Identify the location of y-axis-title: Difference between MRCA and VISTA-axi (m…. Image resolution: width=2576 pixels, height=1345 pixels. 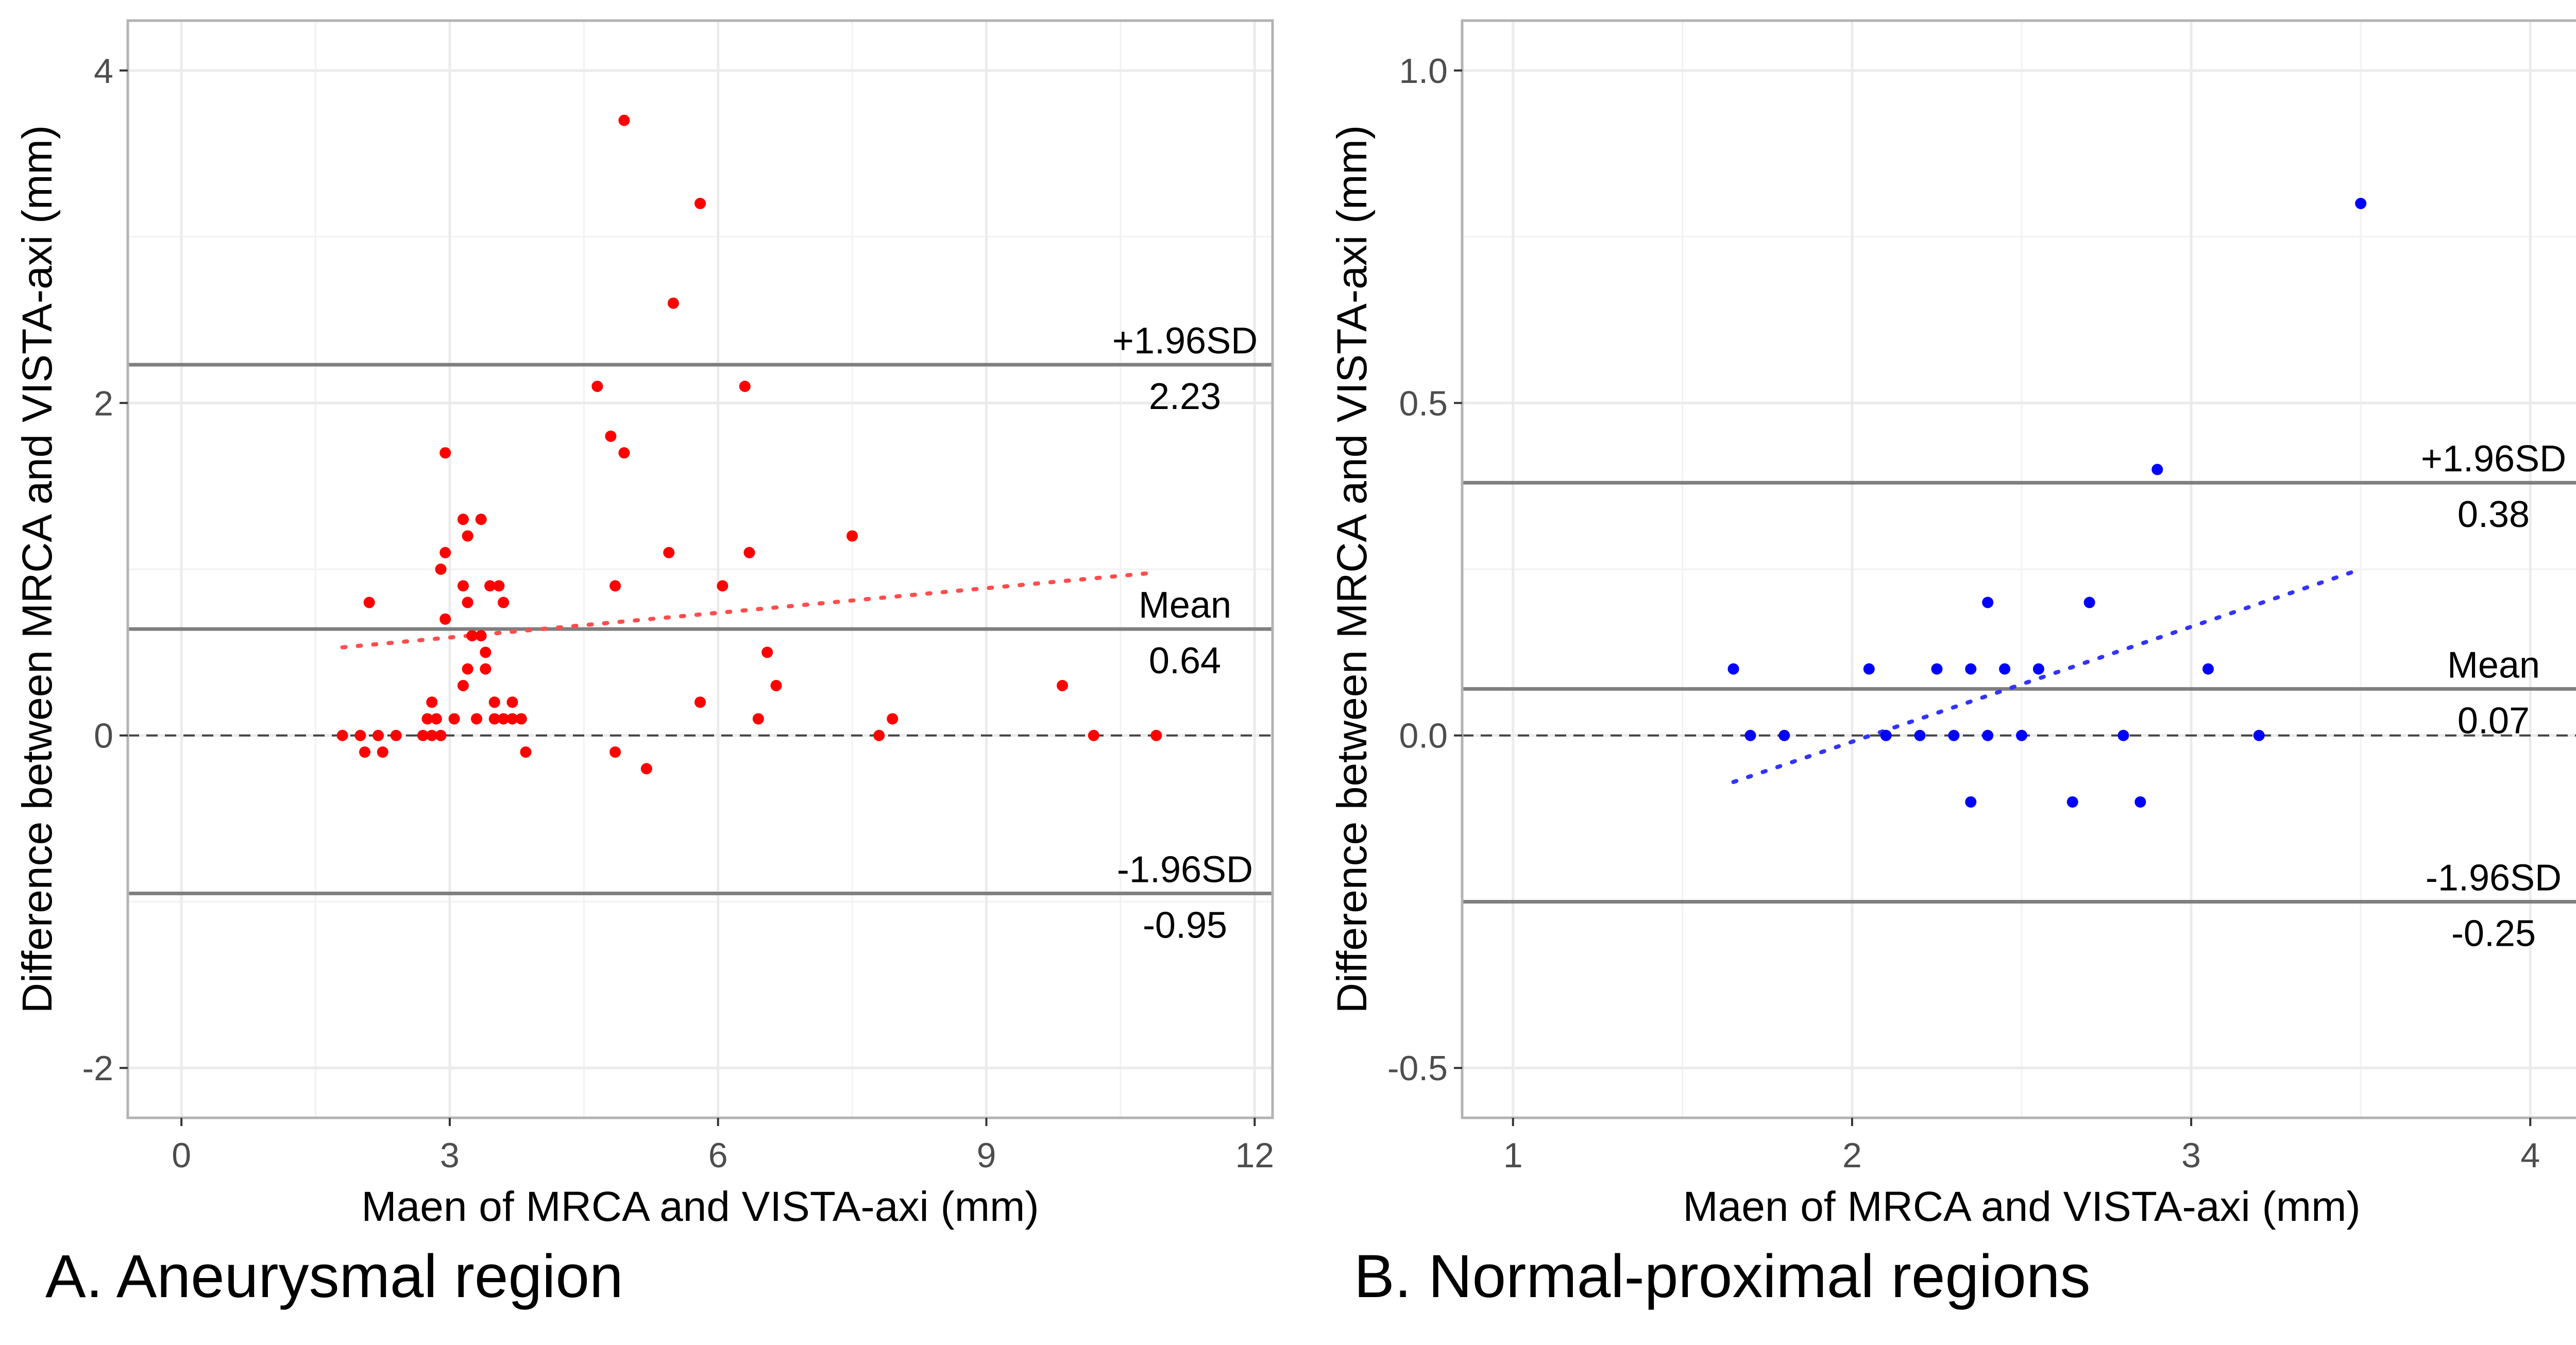
(37, 569).